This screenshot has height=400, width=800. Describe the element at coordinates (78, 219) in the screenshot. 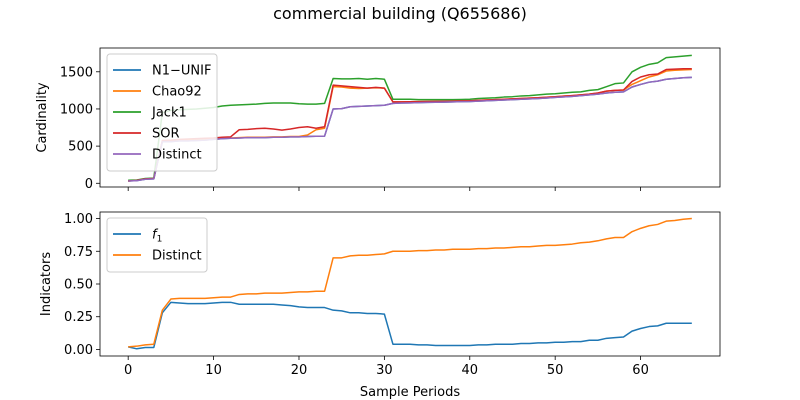

I see `y-tick-label-1-4: 1.00` at that location.